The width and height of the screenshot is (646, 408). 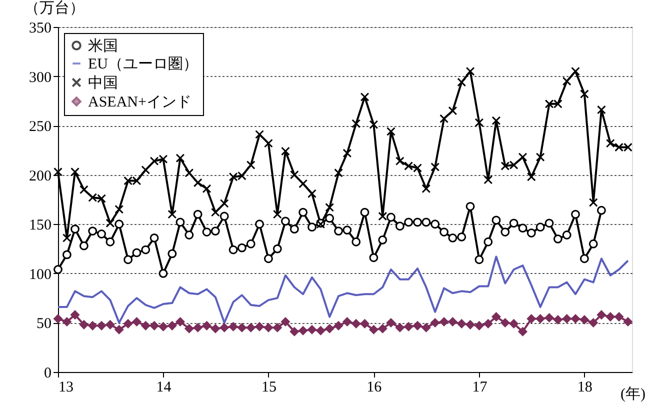 What do you see at coordinates (374, 388) in the screenshot?
I see `x-tick-label: 16` at bounding box center [374, 388].